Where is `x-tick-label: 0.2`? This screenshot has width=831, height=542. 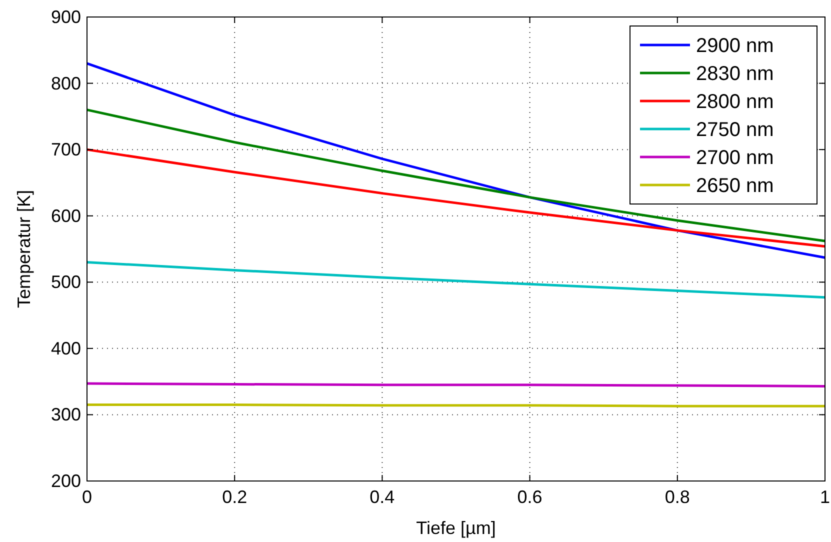 x-tick-label: 0.2 is located at coordinates (235, 497).